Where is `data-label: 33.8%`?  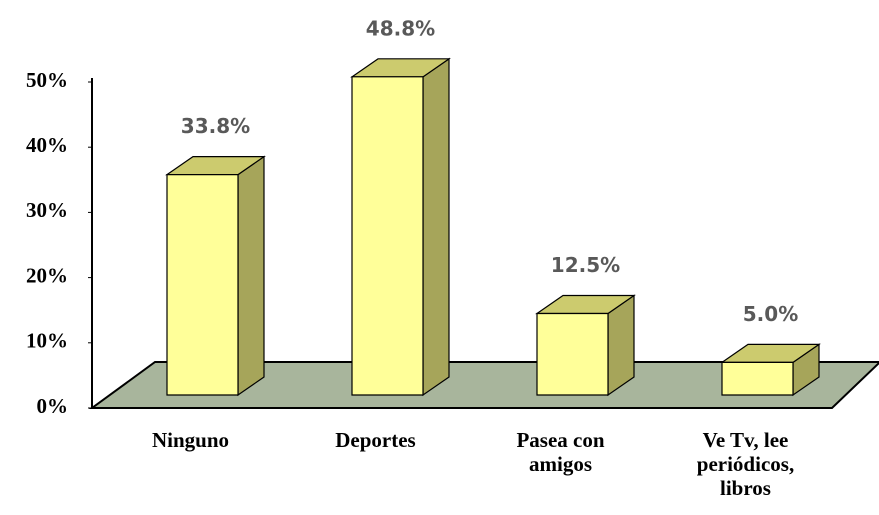 data-label: 33.8% is located at coordinates (215, 126).